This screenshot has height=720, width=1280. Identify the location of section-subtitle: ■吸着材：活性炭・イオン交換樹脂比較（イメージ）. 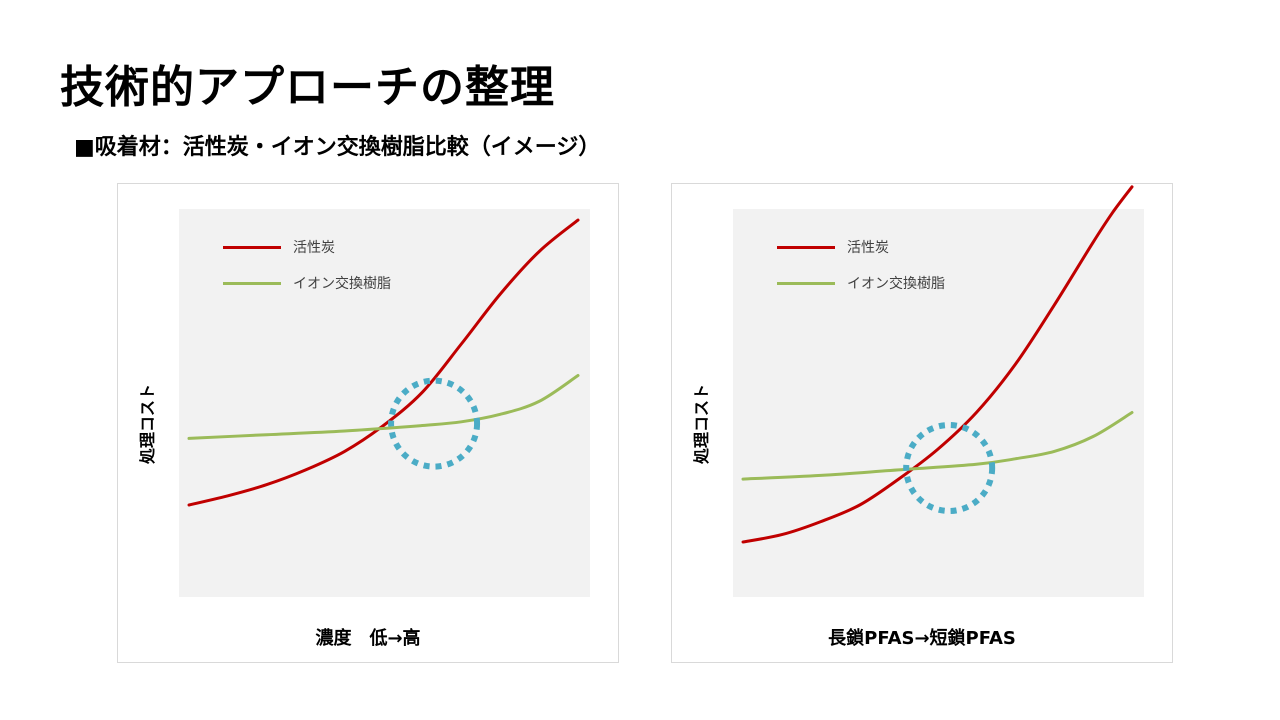
(337, 147).